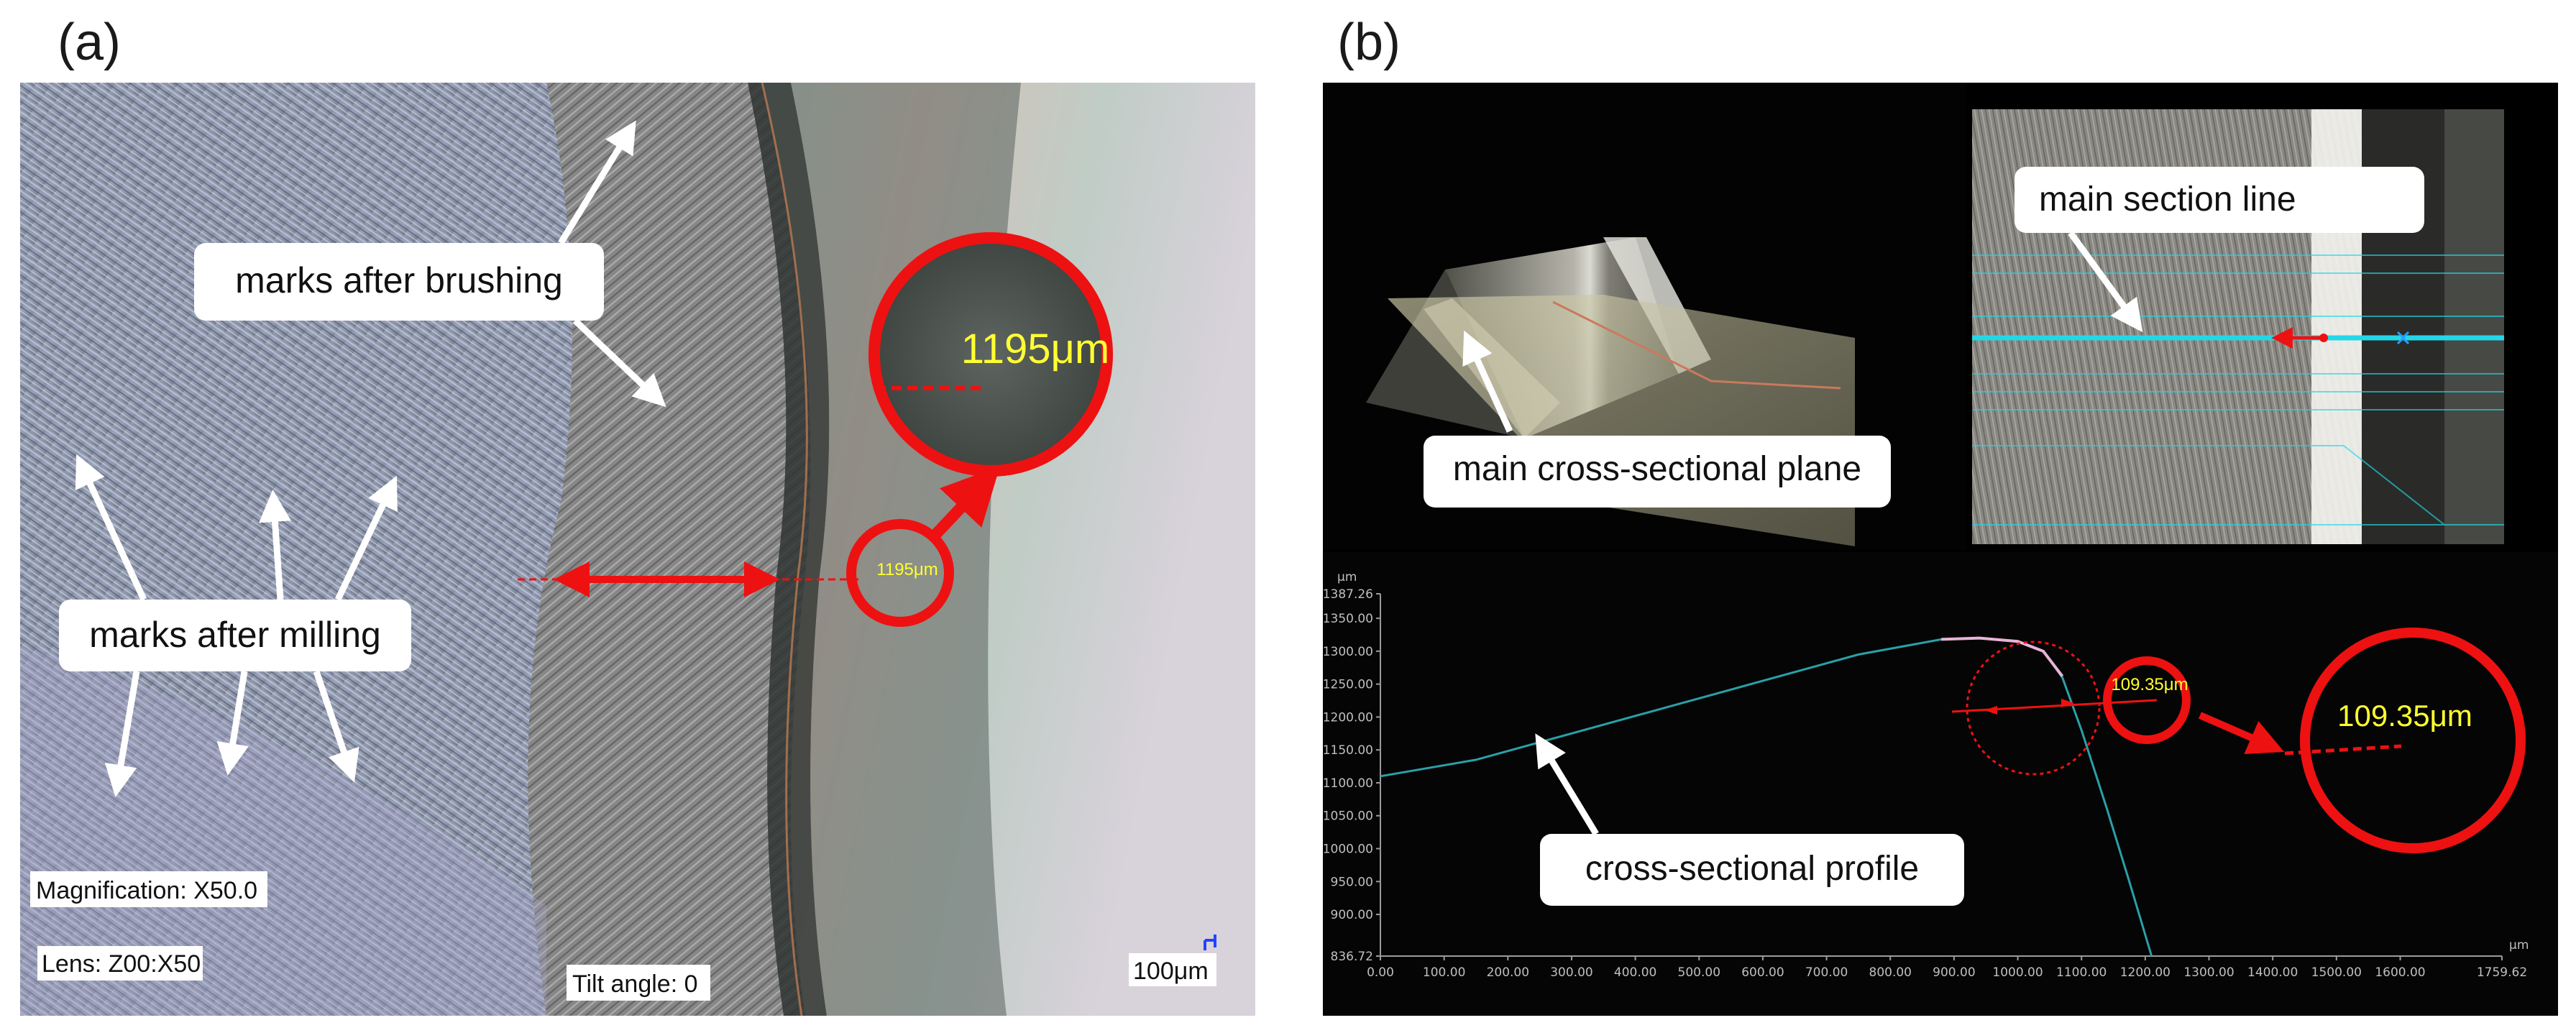 Image resolution: width=2576 pixels, height=1033 pixels. I want to click on label-main-cross-sectional-plane: main cross-sectional plane, so click(1657, 472).